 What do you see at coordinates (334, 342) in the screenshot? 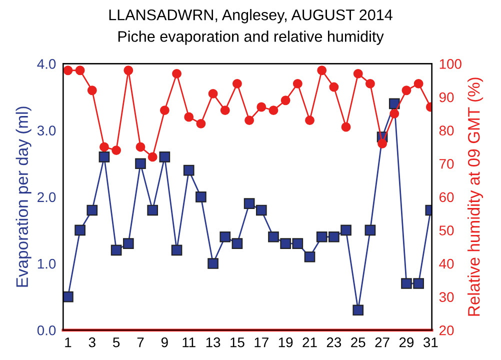
I see `x-tick-label: 23` at bounding box center [334, 342].